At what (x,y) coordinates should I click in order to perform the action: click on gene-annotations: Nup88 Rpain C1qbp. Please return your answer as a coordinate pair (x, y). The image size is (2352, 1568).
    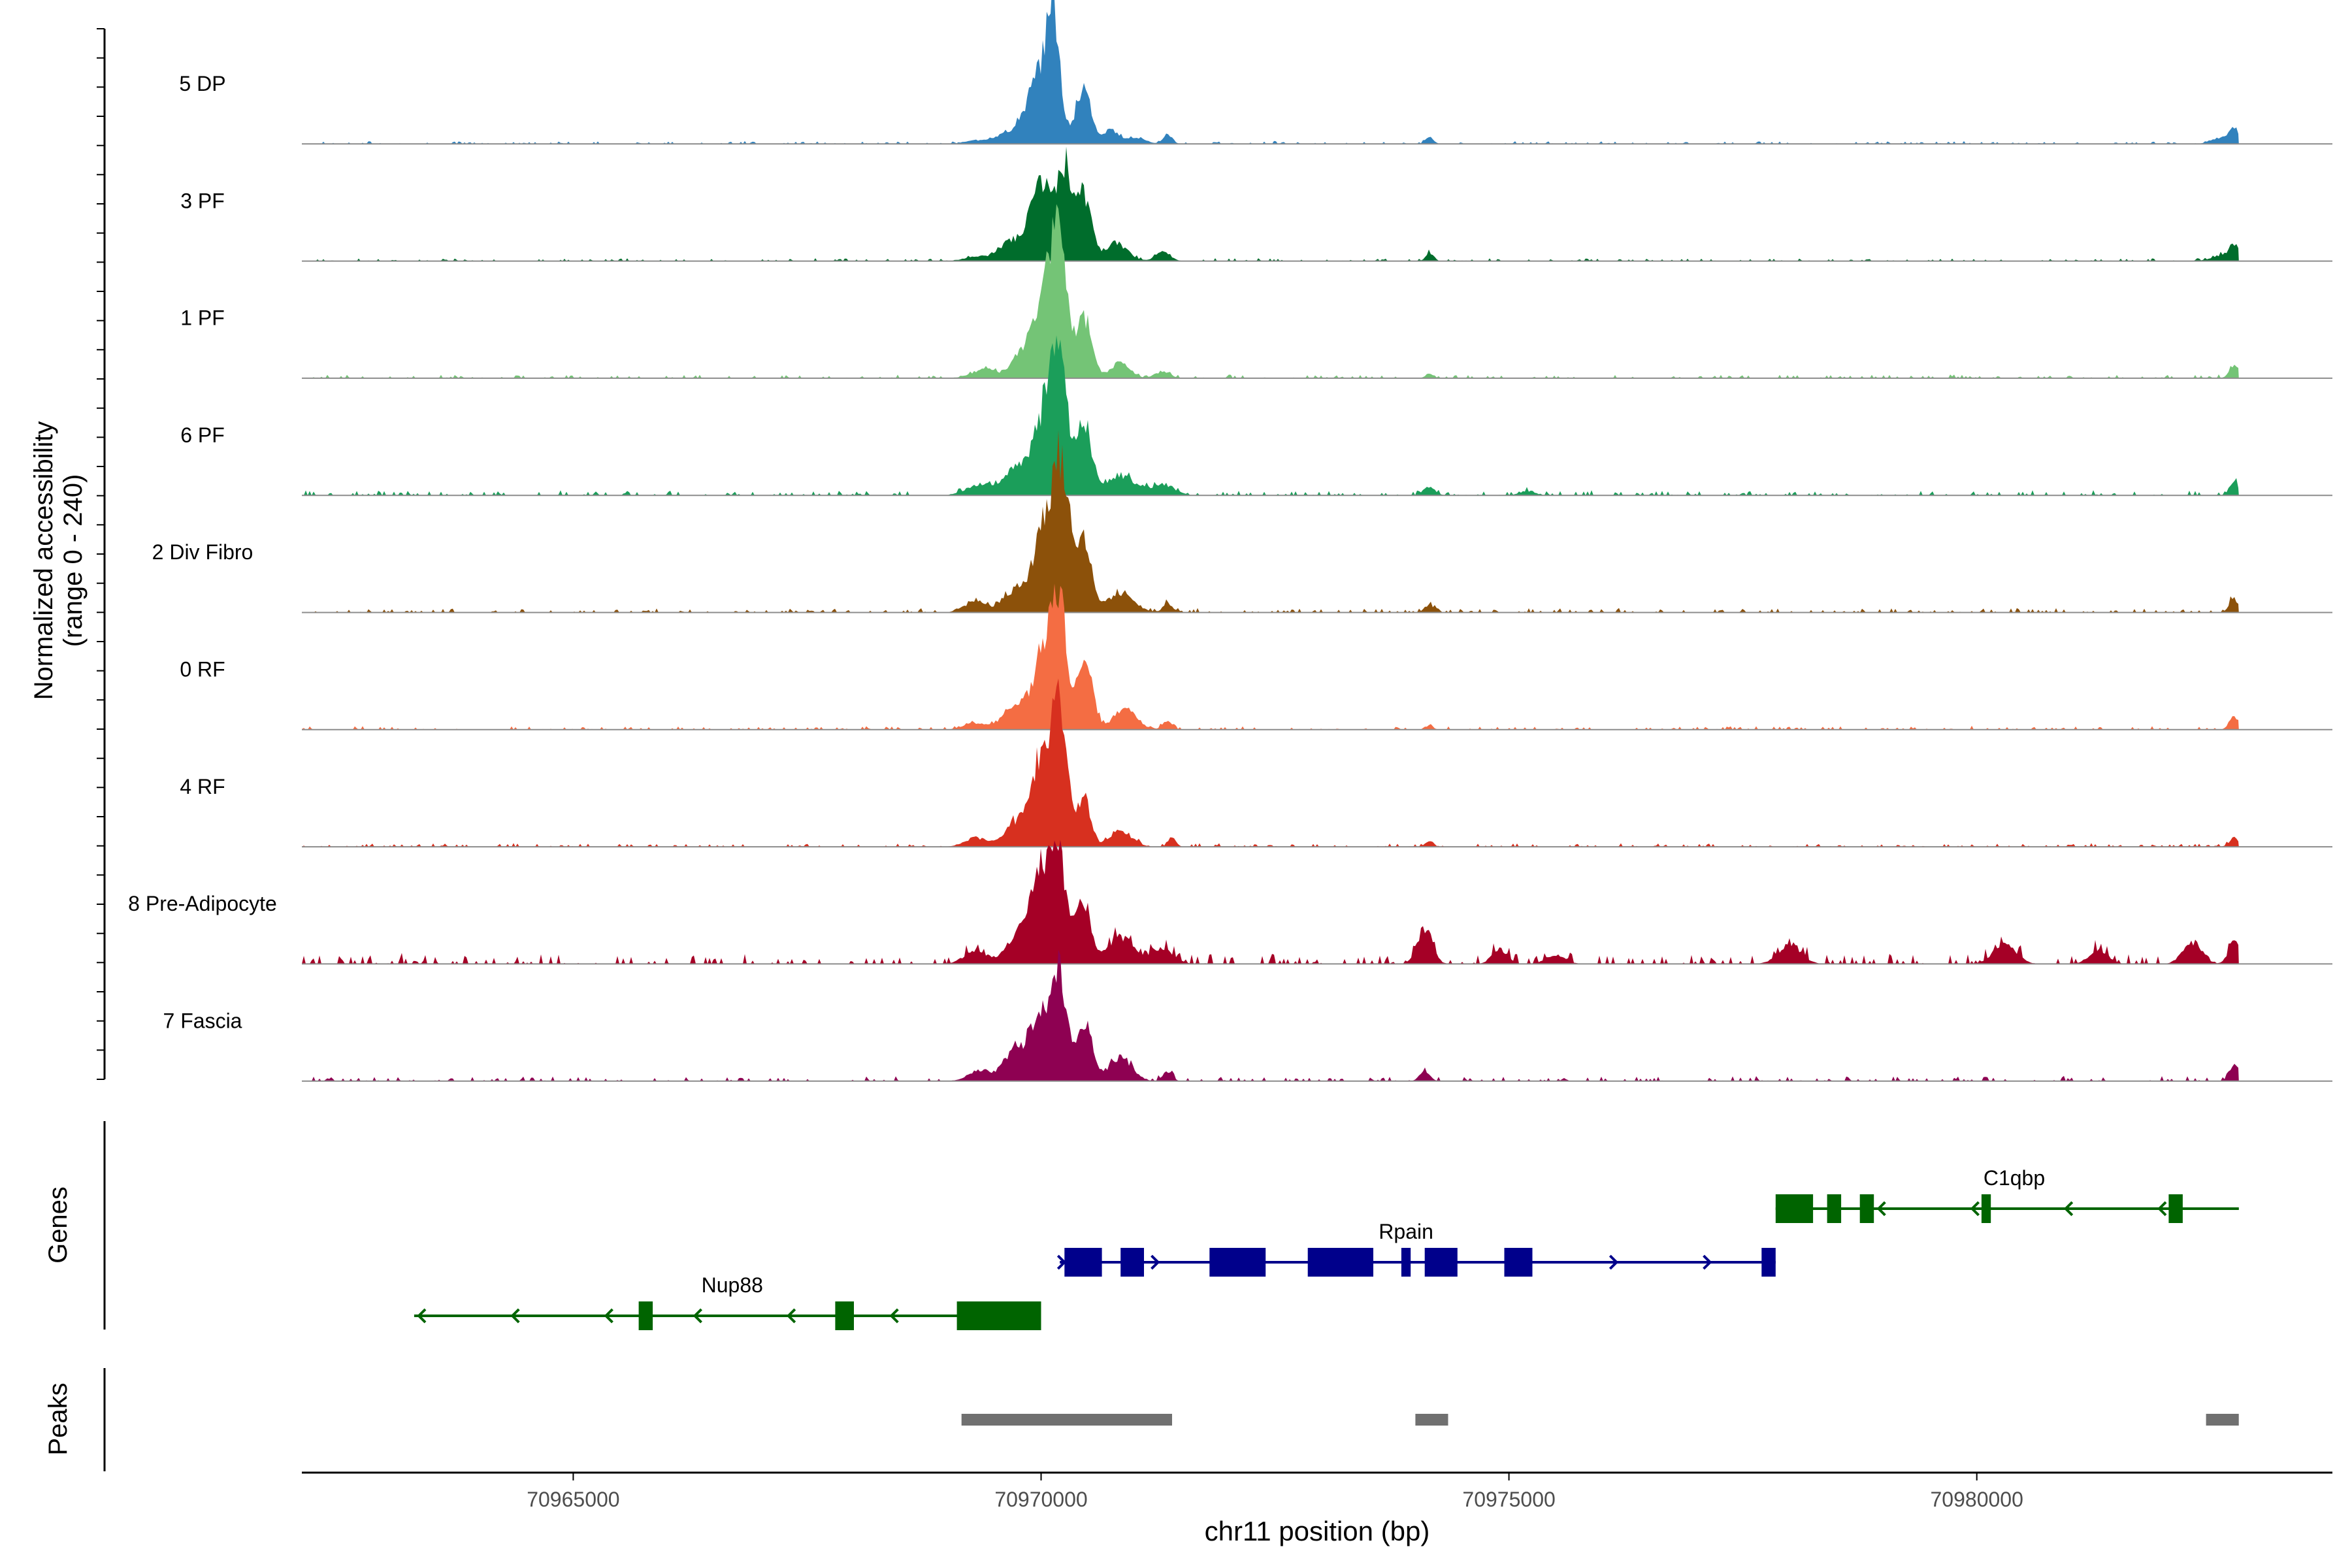
    Looking at the image, I should click on (1326, 1248).